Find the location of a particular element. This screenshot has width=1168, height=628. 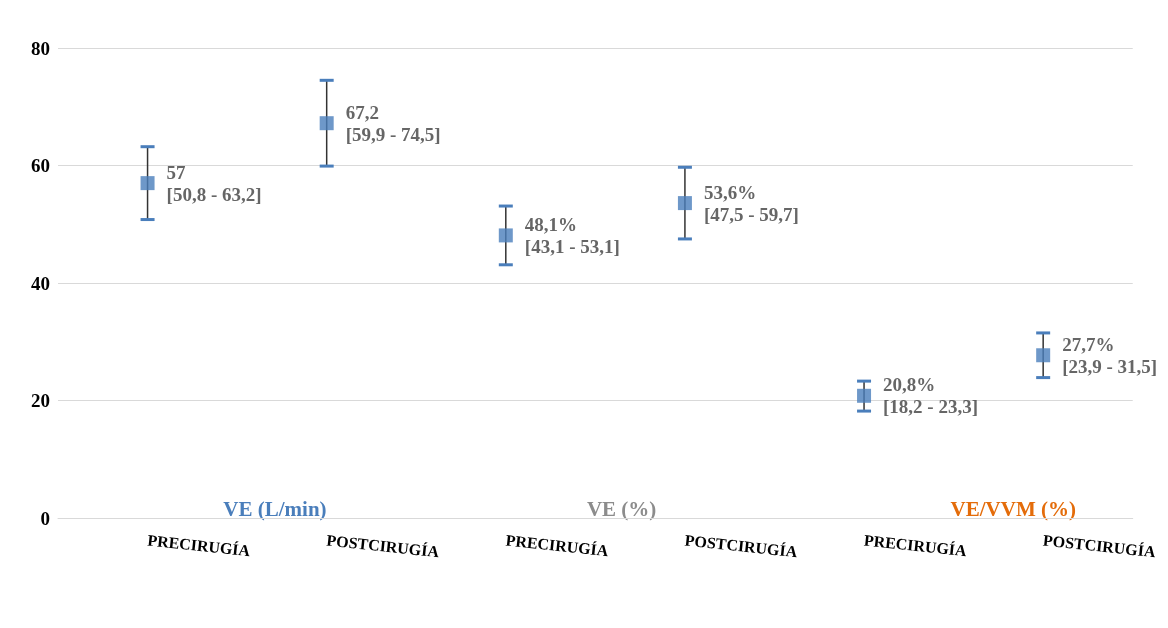

annotation: VE/VVM (%) is located at coordinates (1013, 508).